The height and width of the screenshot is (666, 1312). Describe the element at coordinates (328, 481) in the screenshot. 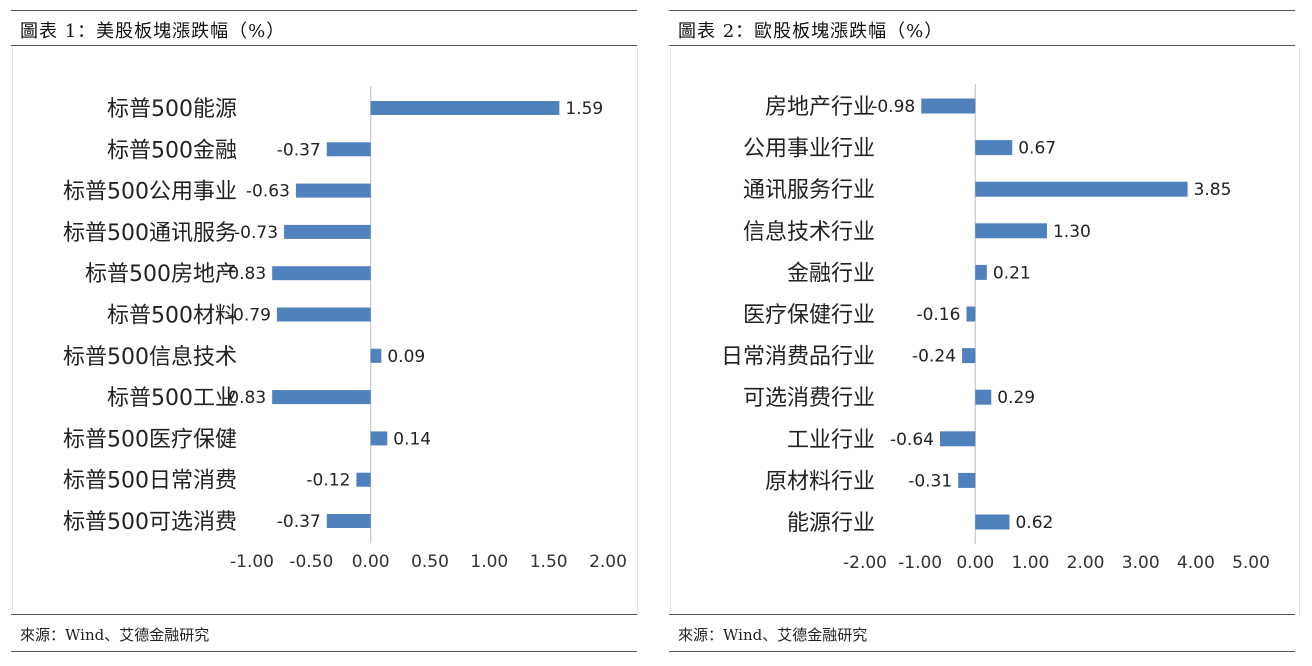

I see `data-label: -0.12` at that location.